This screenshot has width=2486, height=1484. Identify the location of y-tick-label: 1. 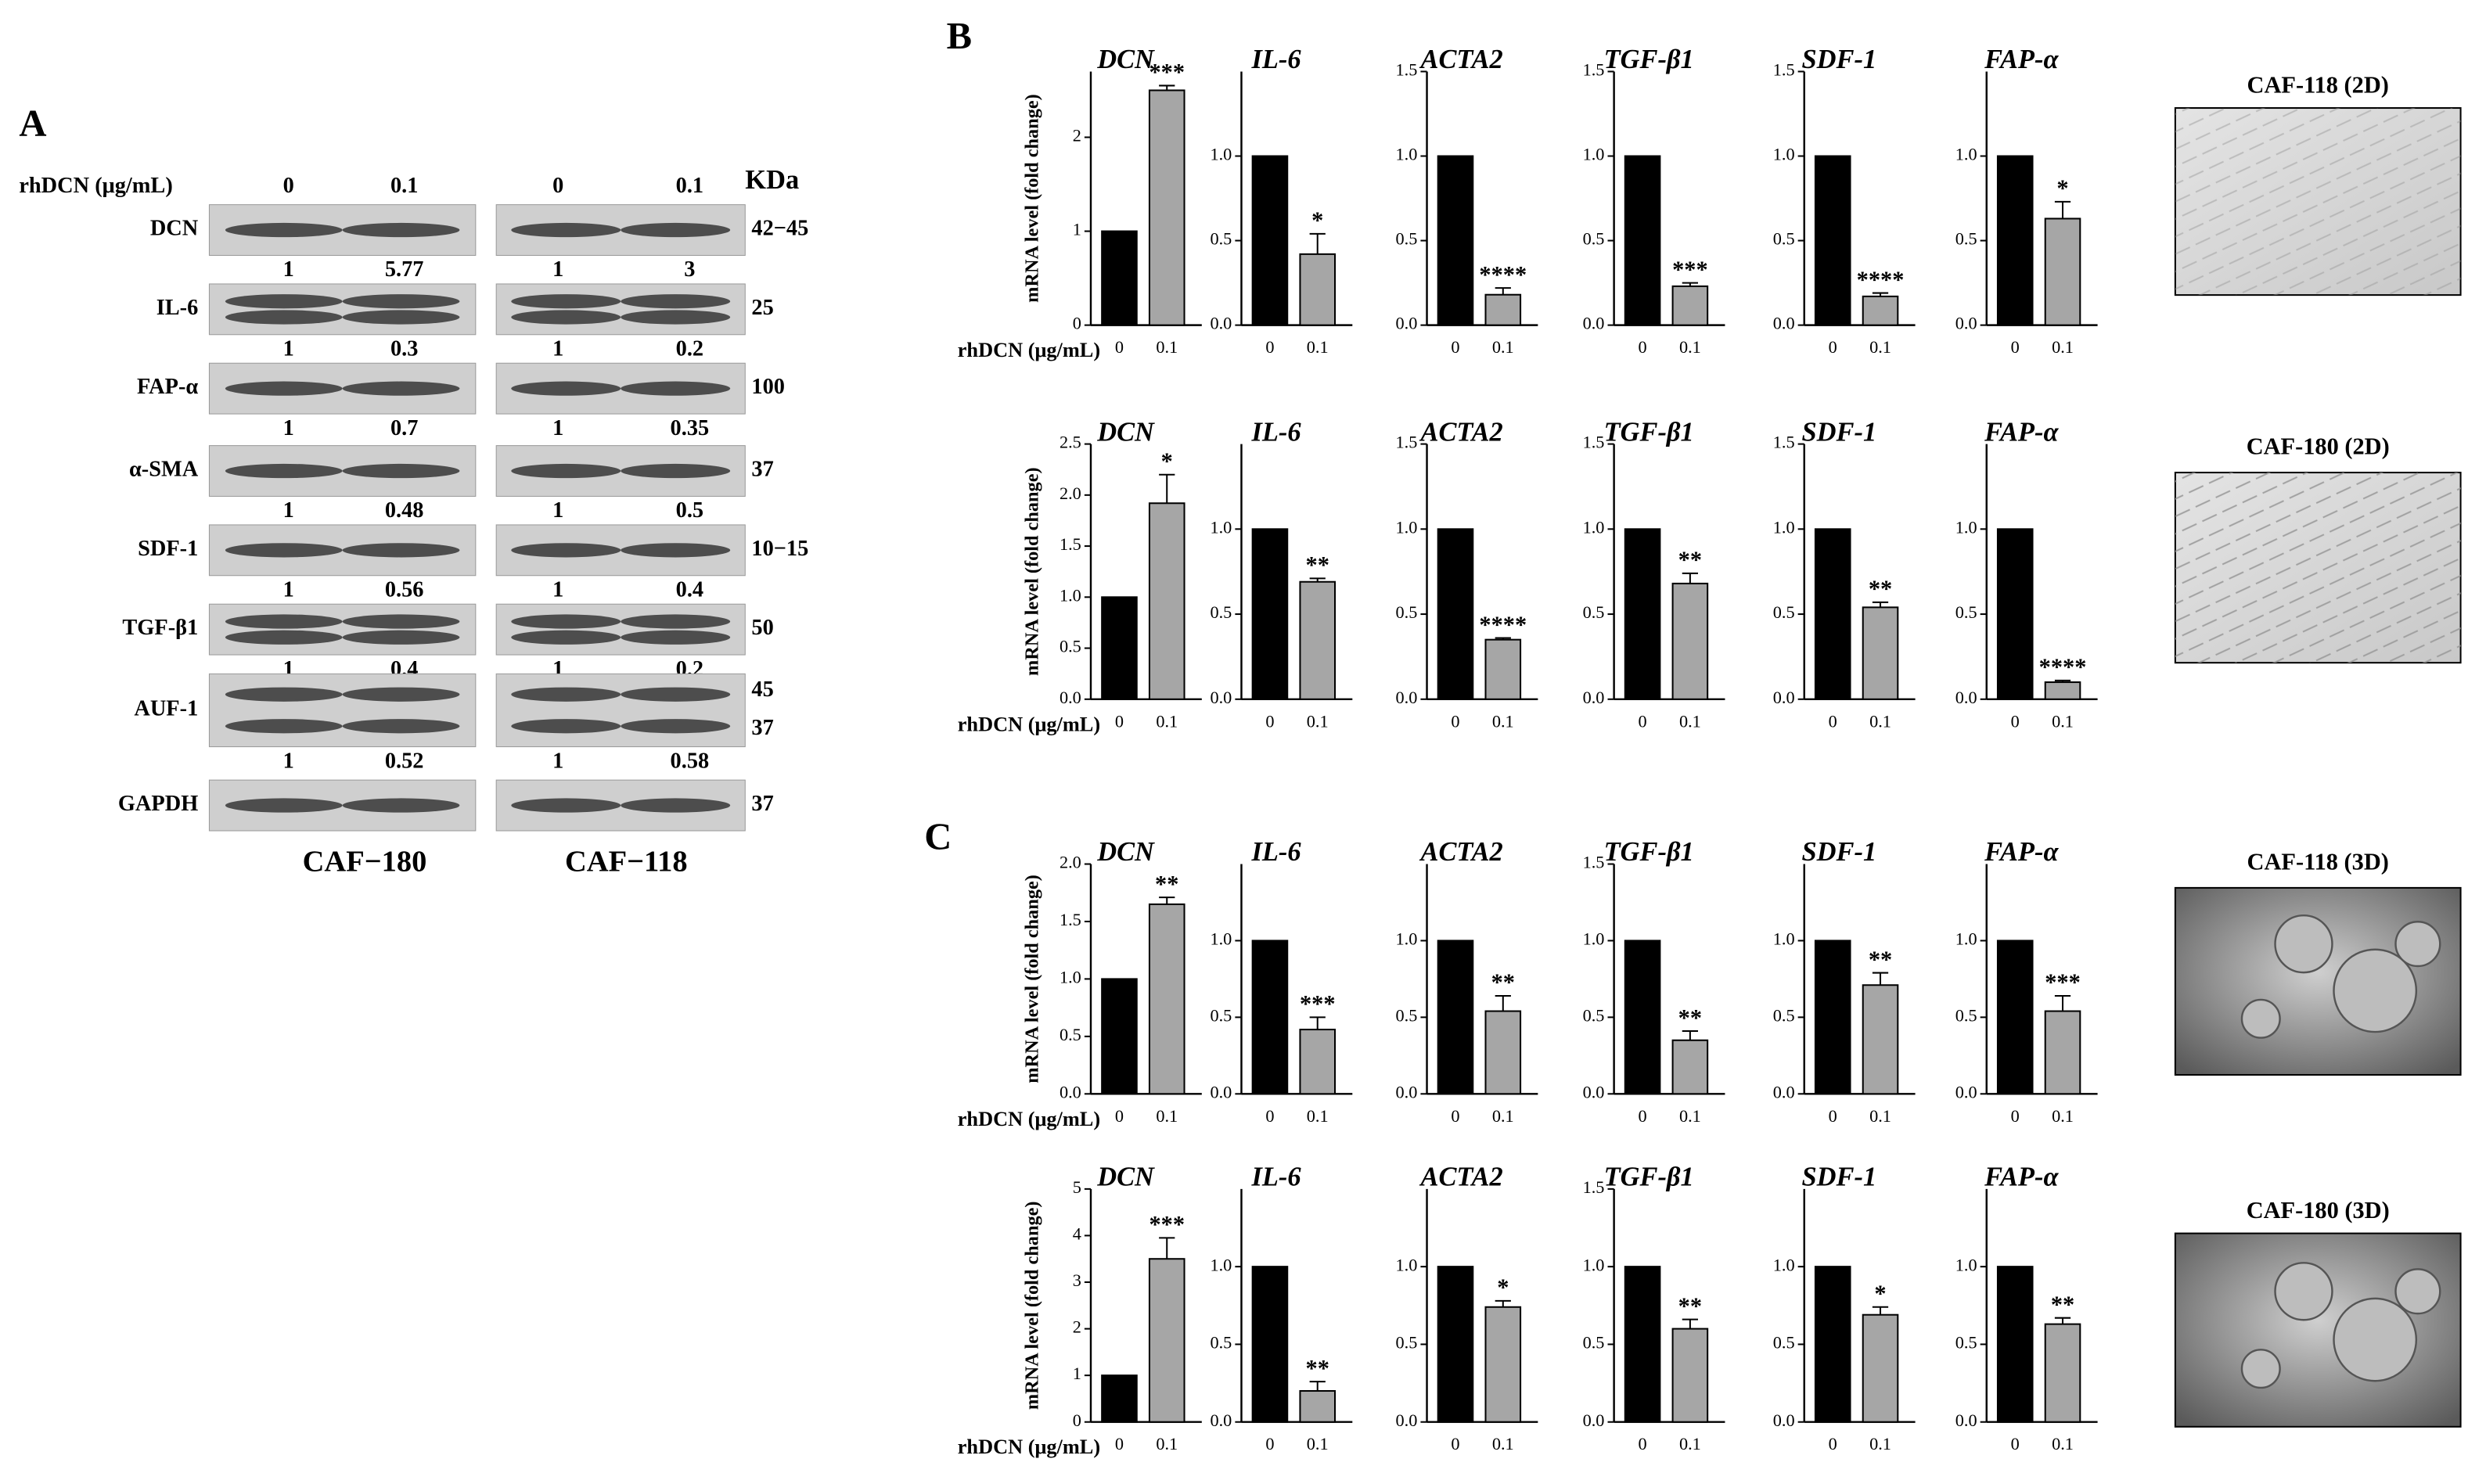
(1077, 1373).